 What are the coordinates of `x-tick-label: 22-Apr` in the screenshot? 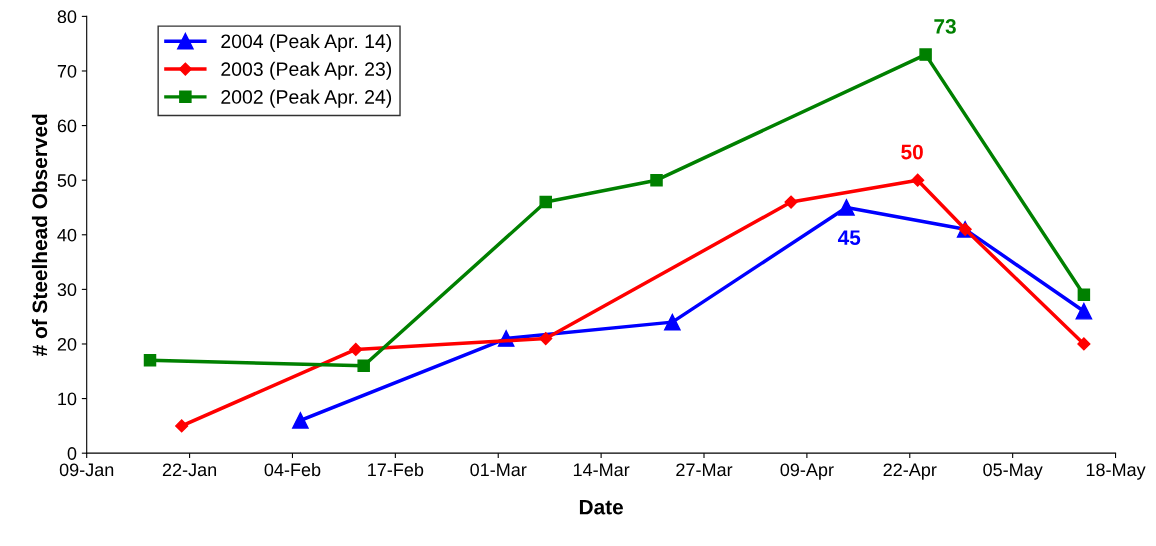 It's located at (910, 471).